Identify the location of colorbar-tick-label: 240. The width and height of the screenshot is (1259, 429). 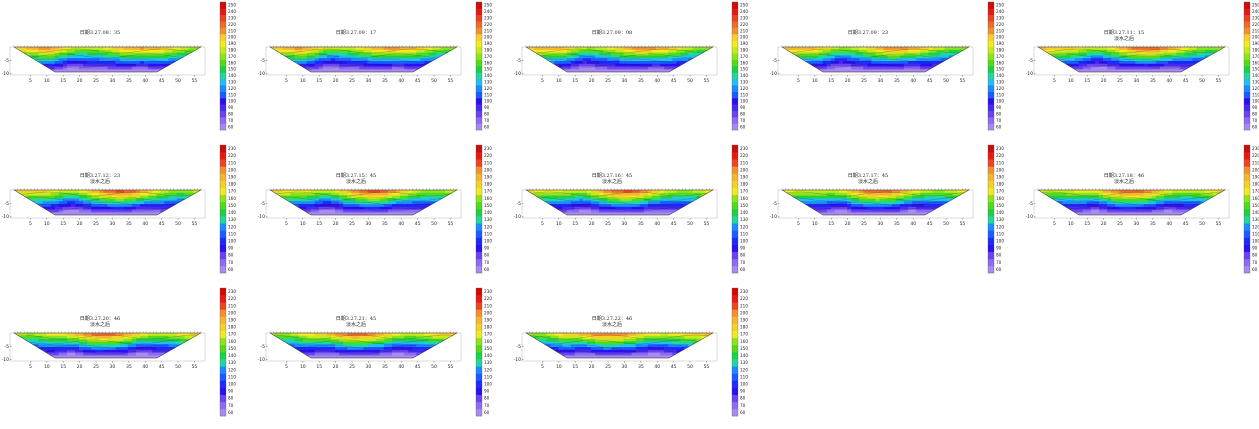
(488, 11).